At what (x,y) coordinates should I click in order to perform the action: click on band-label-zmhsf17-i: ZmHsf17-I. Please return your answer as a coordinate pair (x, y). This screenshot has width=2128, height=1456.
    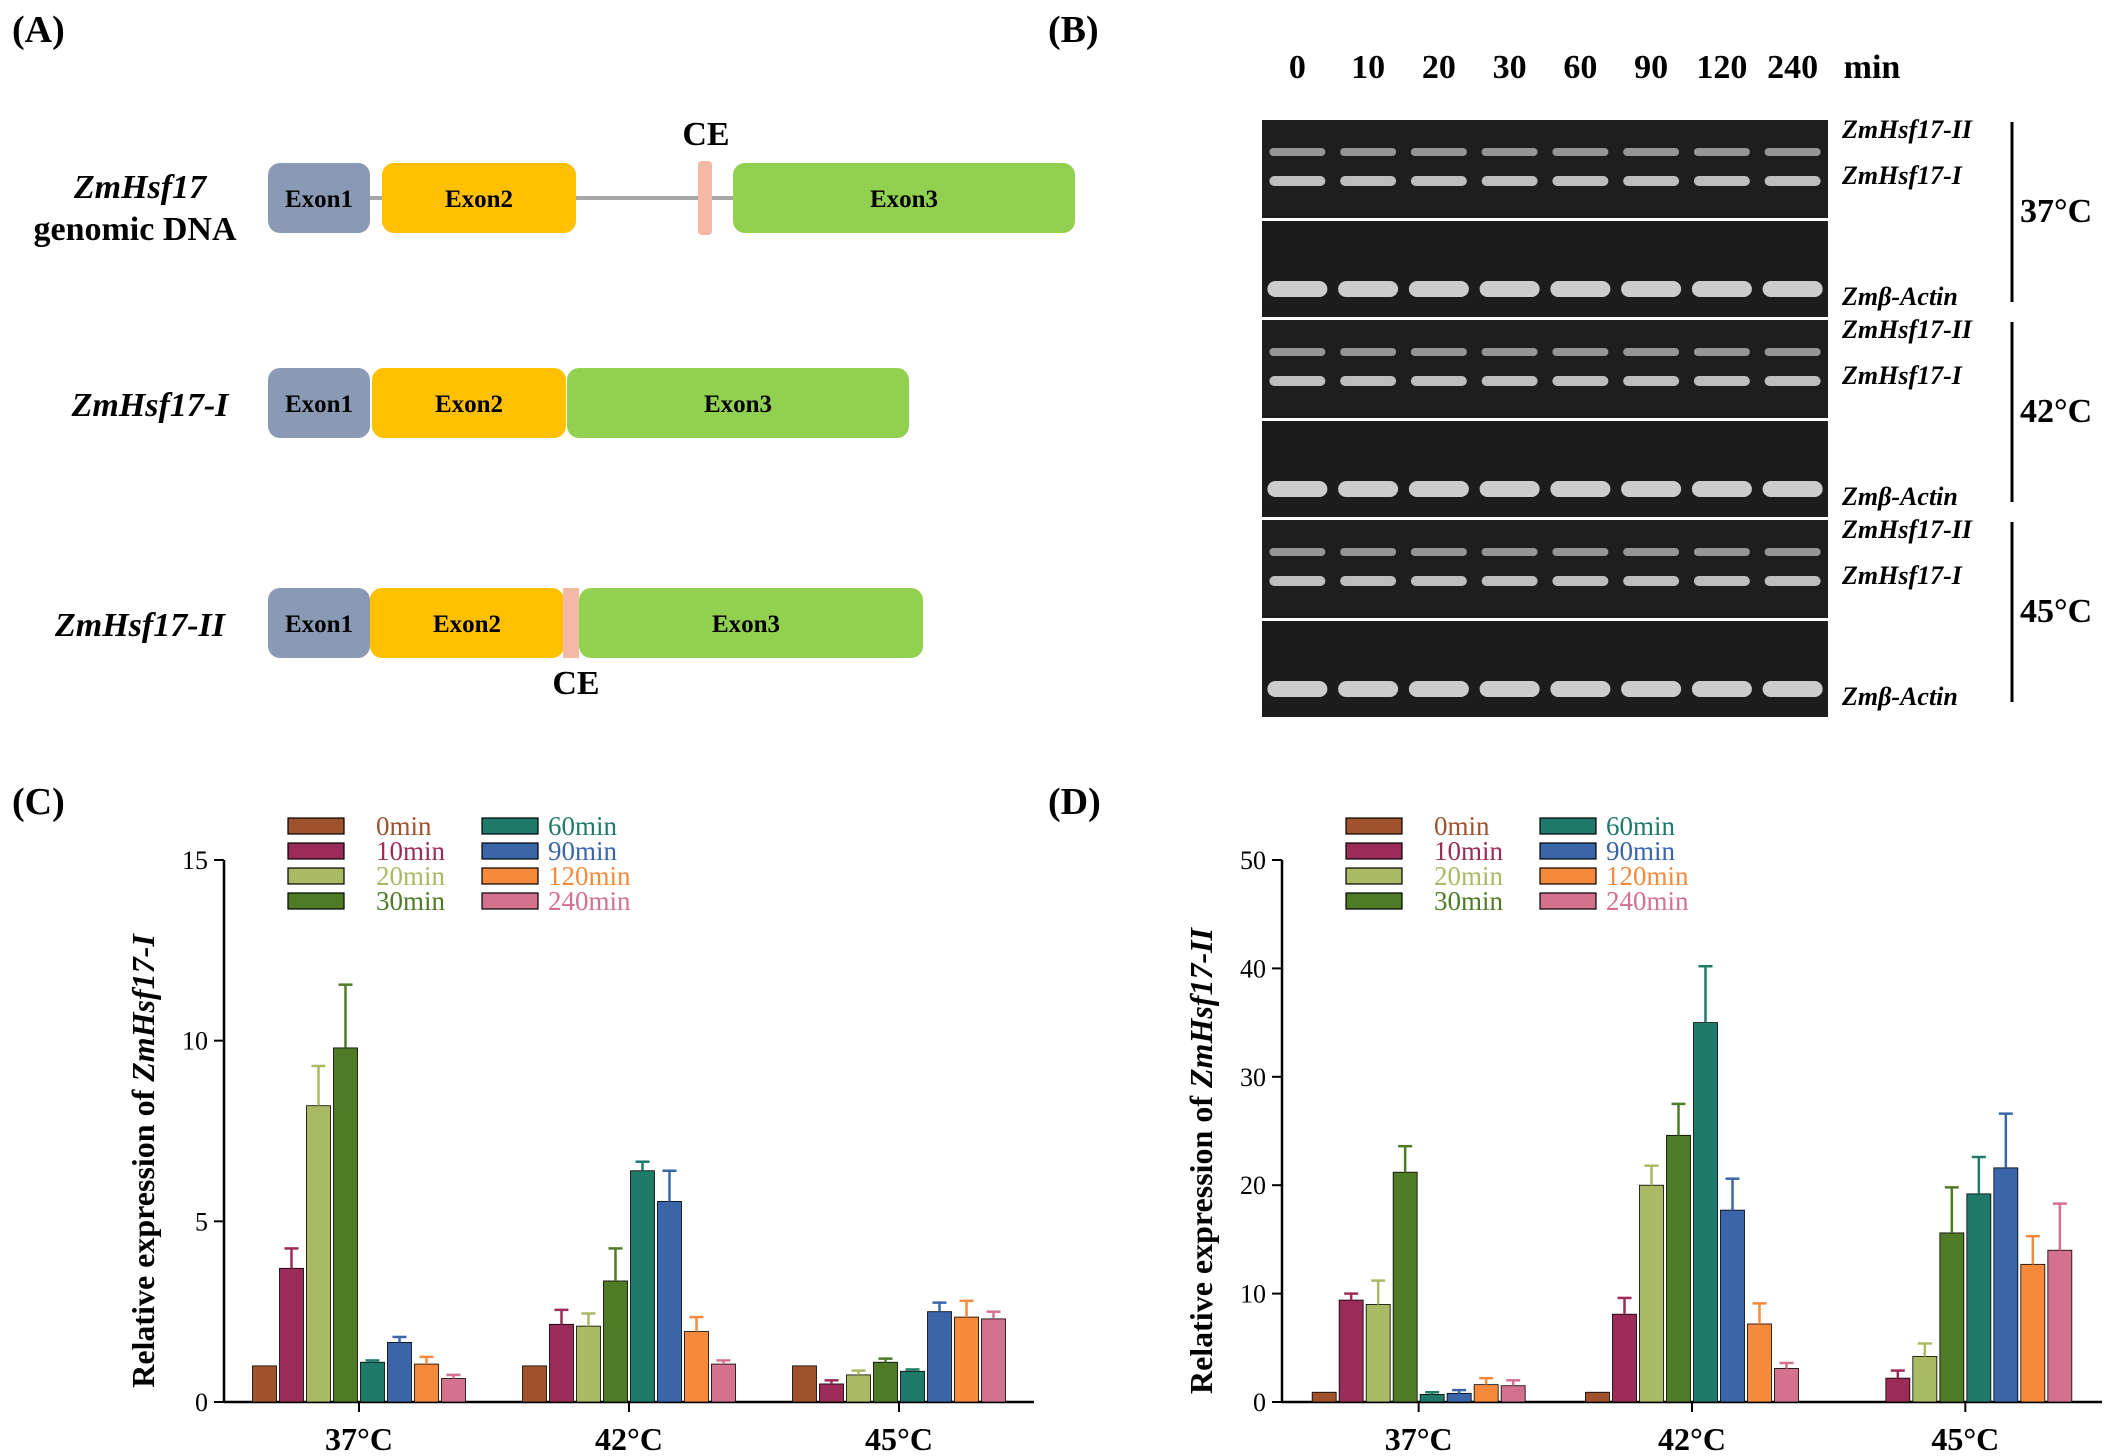
    Looking at the image, I should click on (1902, 375).